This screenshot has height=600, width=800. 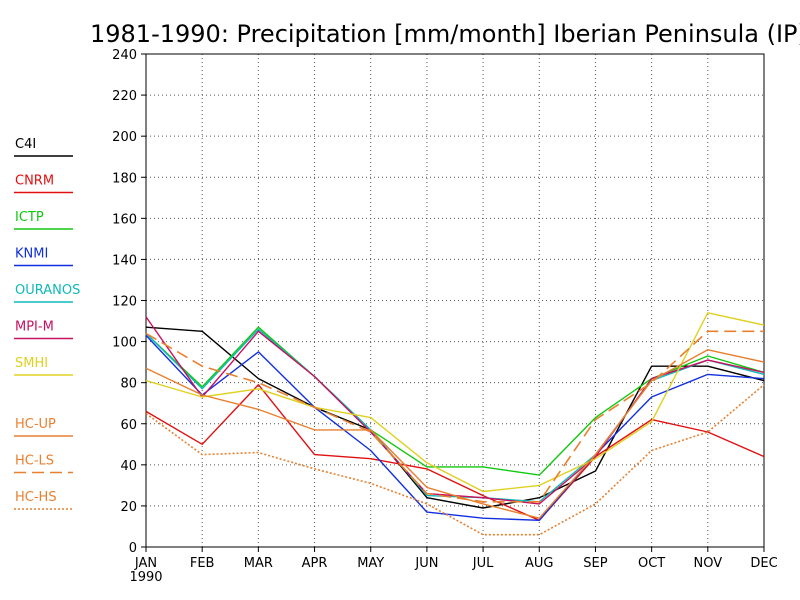 I want to click on legend-label-hc-up: HC-UP, so click(x=35, y=424).